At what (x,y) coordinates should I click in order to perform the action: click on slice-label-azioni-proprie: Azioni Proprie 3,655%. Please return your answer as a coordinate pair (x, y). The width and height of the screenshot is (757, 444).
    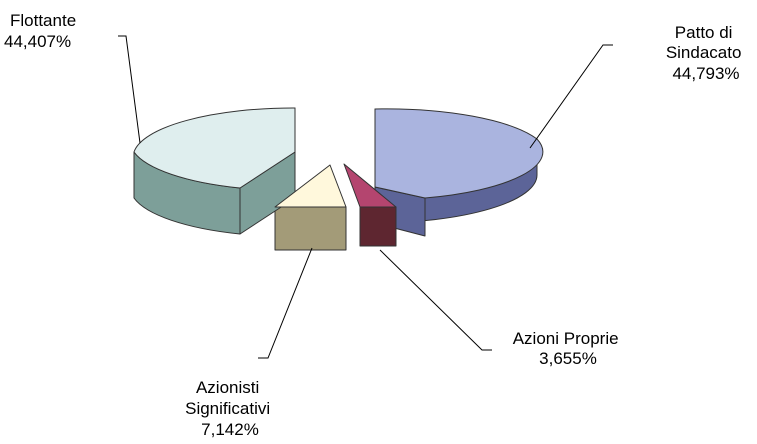
    Looking at the image, I should click on (568, 348).